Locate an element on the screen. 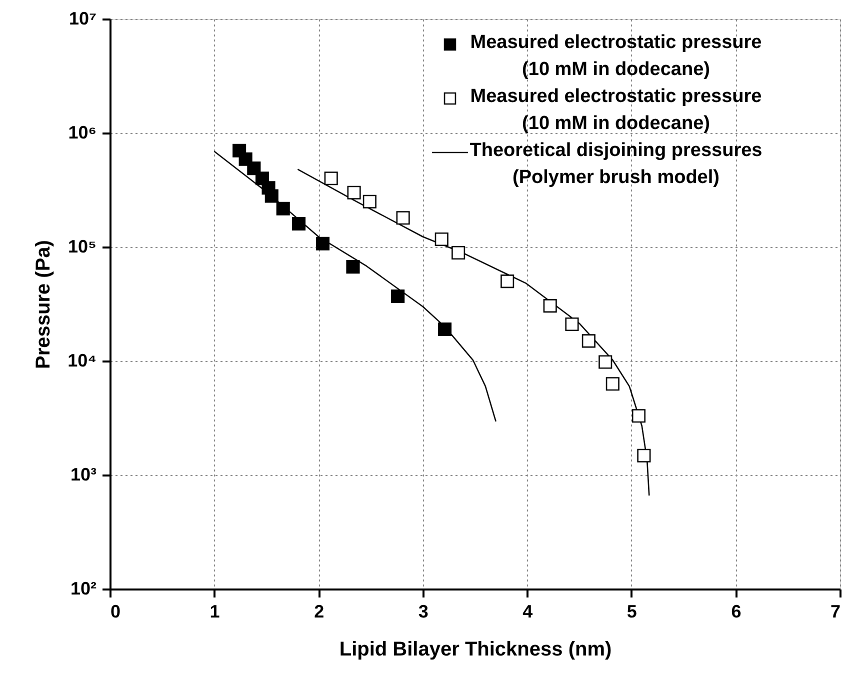 The image size is (846, 685). x-axis-title: Lipid Bilayer Thickness (nm) is located at coordinates (475, 649).